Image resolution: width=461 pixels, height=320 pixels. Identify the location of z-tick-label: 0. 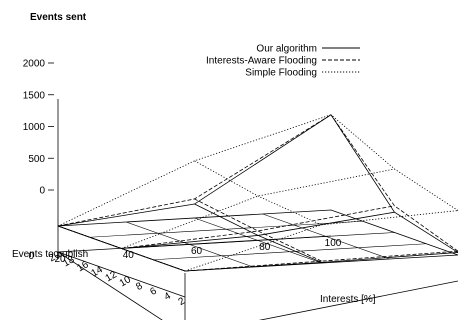
(42, 191).